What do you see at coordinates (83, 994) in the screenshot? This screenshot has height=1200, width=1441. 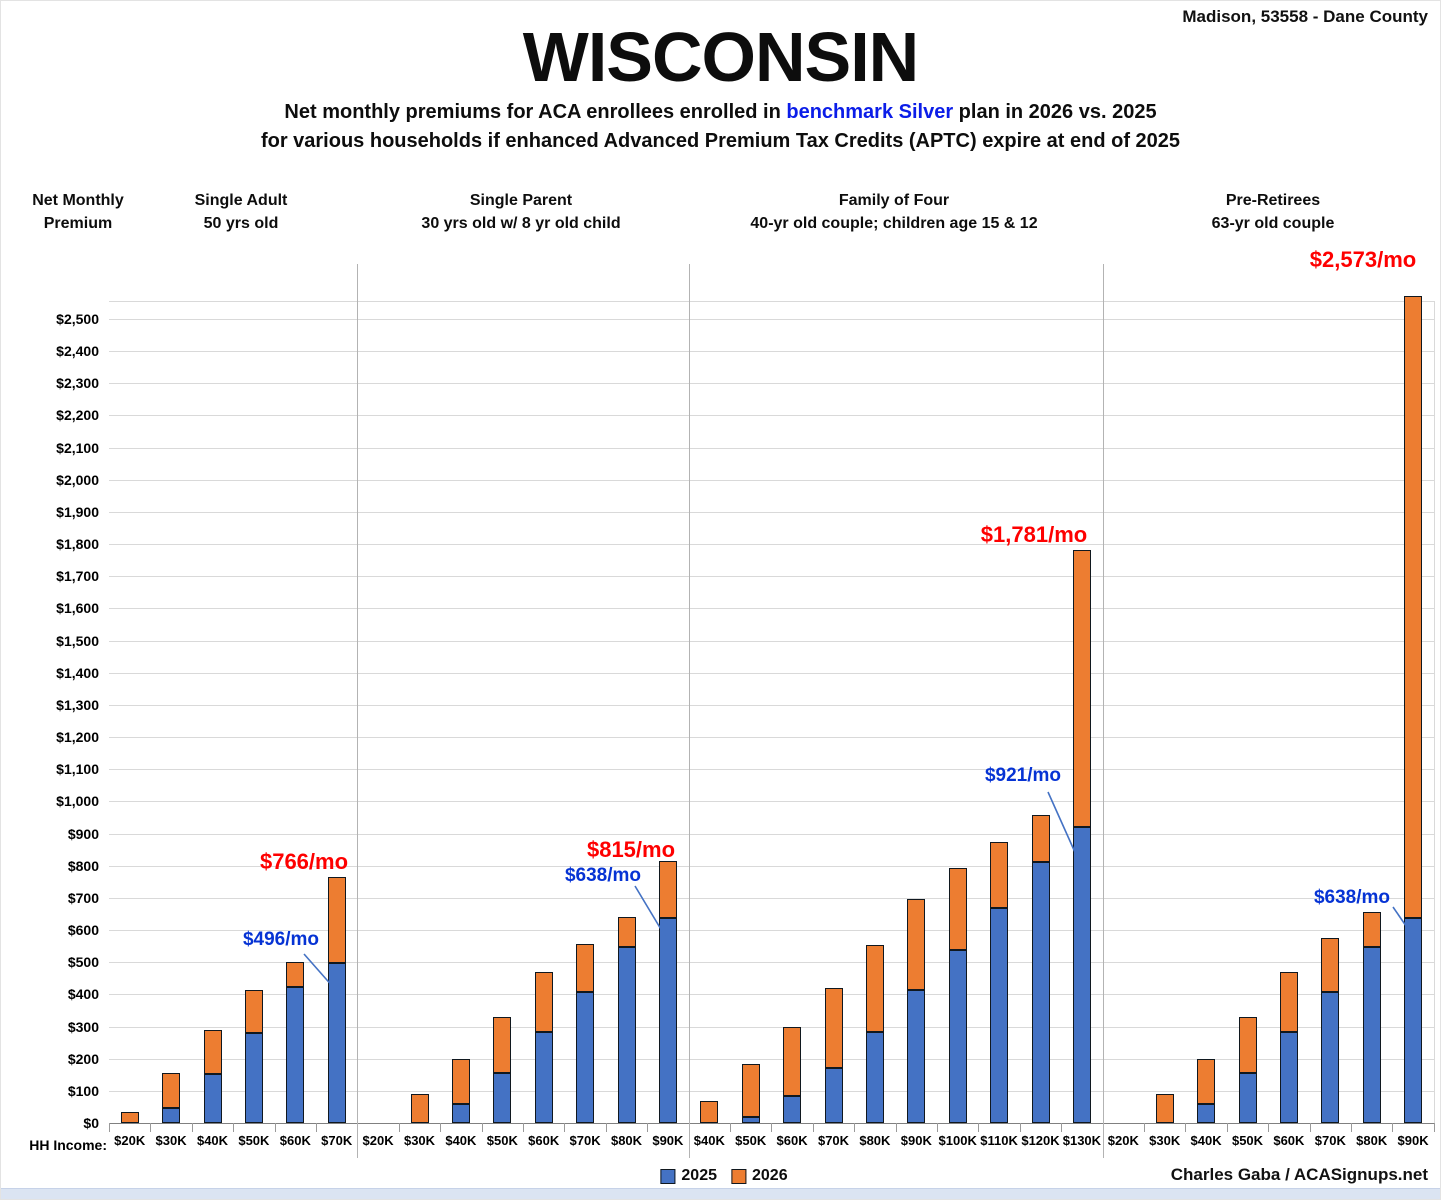 I see `y-tick-label: $400` at bounding box center [83, 994].